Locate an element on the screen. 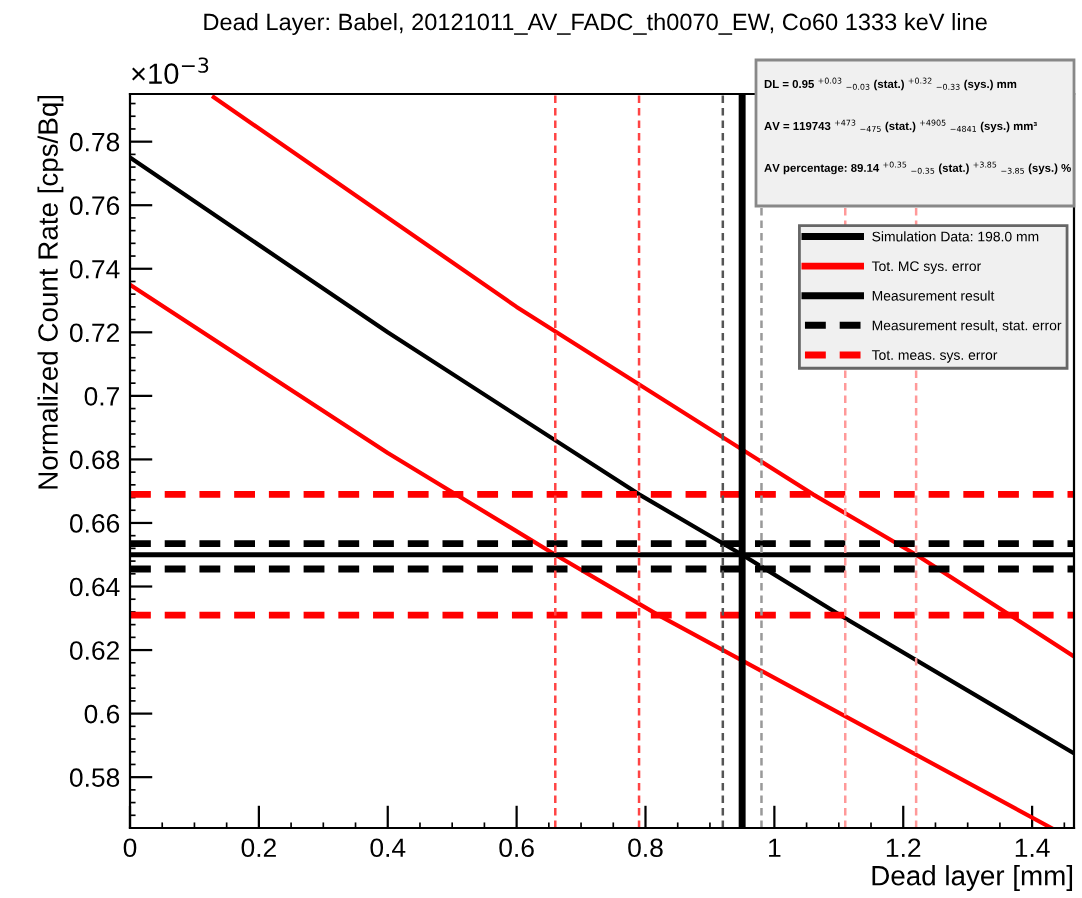 This screenshot has height=898, width=1082. x-tick-label: 0.8 is located at coordinates (645, 848).